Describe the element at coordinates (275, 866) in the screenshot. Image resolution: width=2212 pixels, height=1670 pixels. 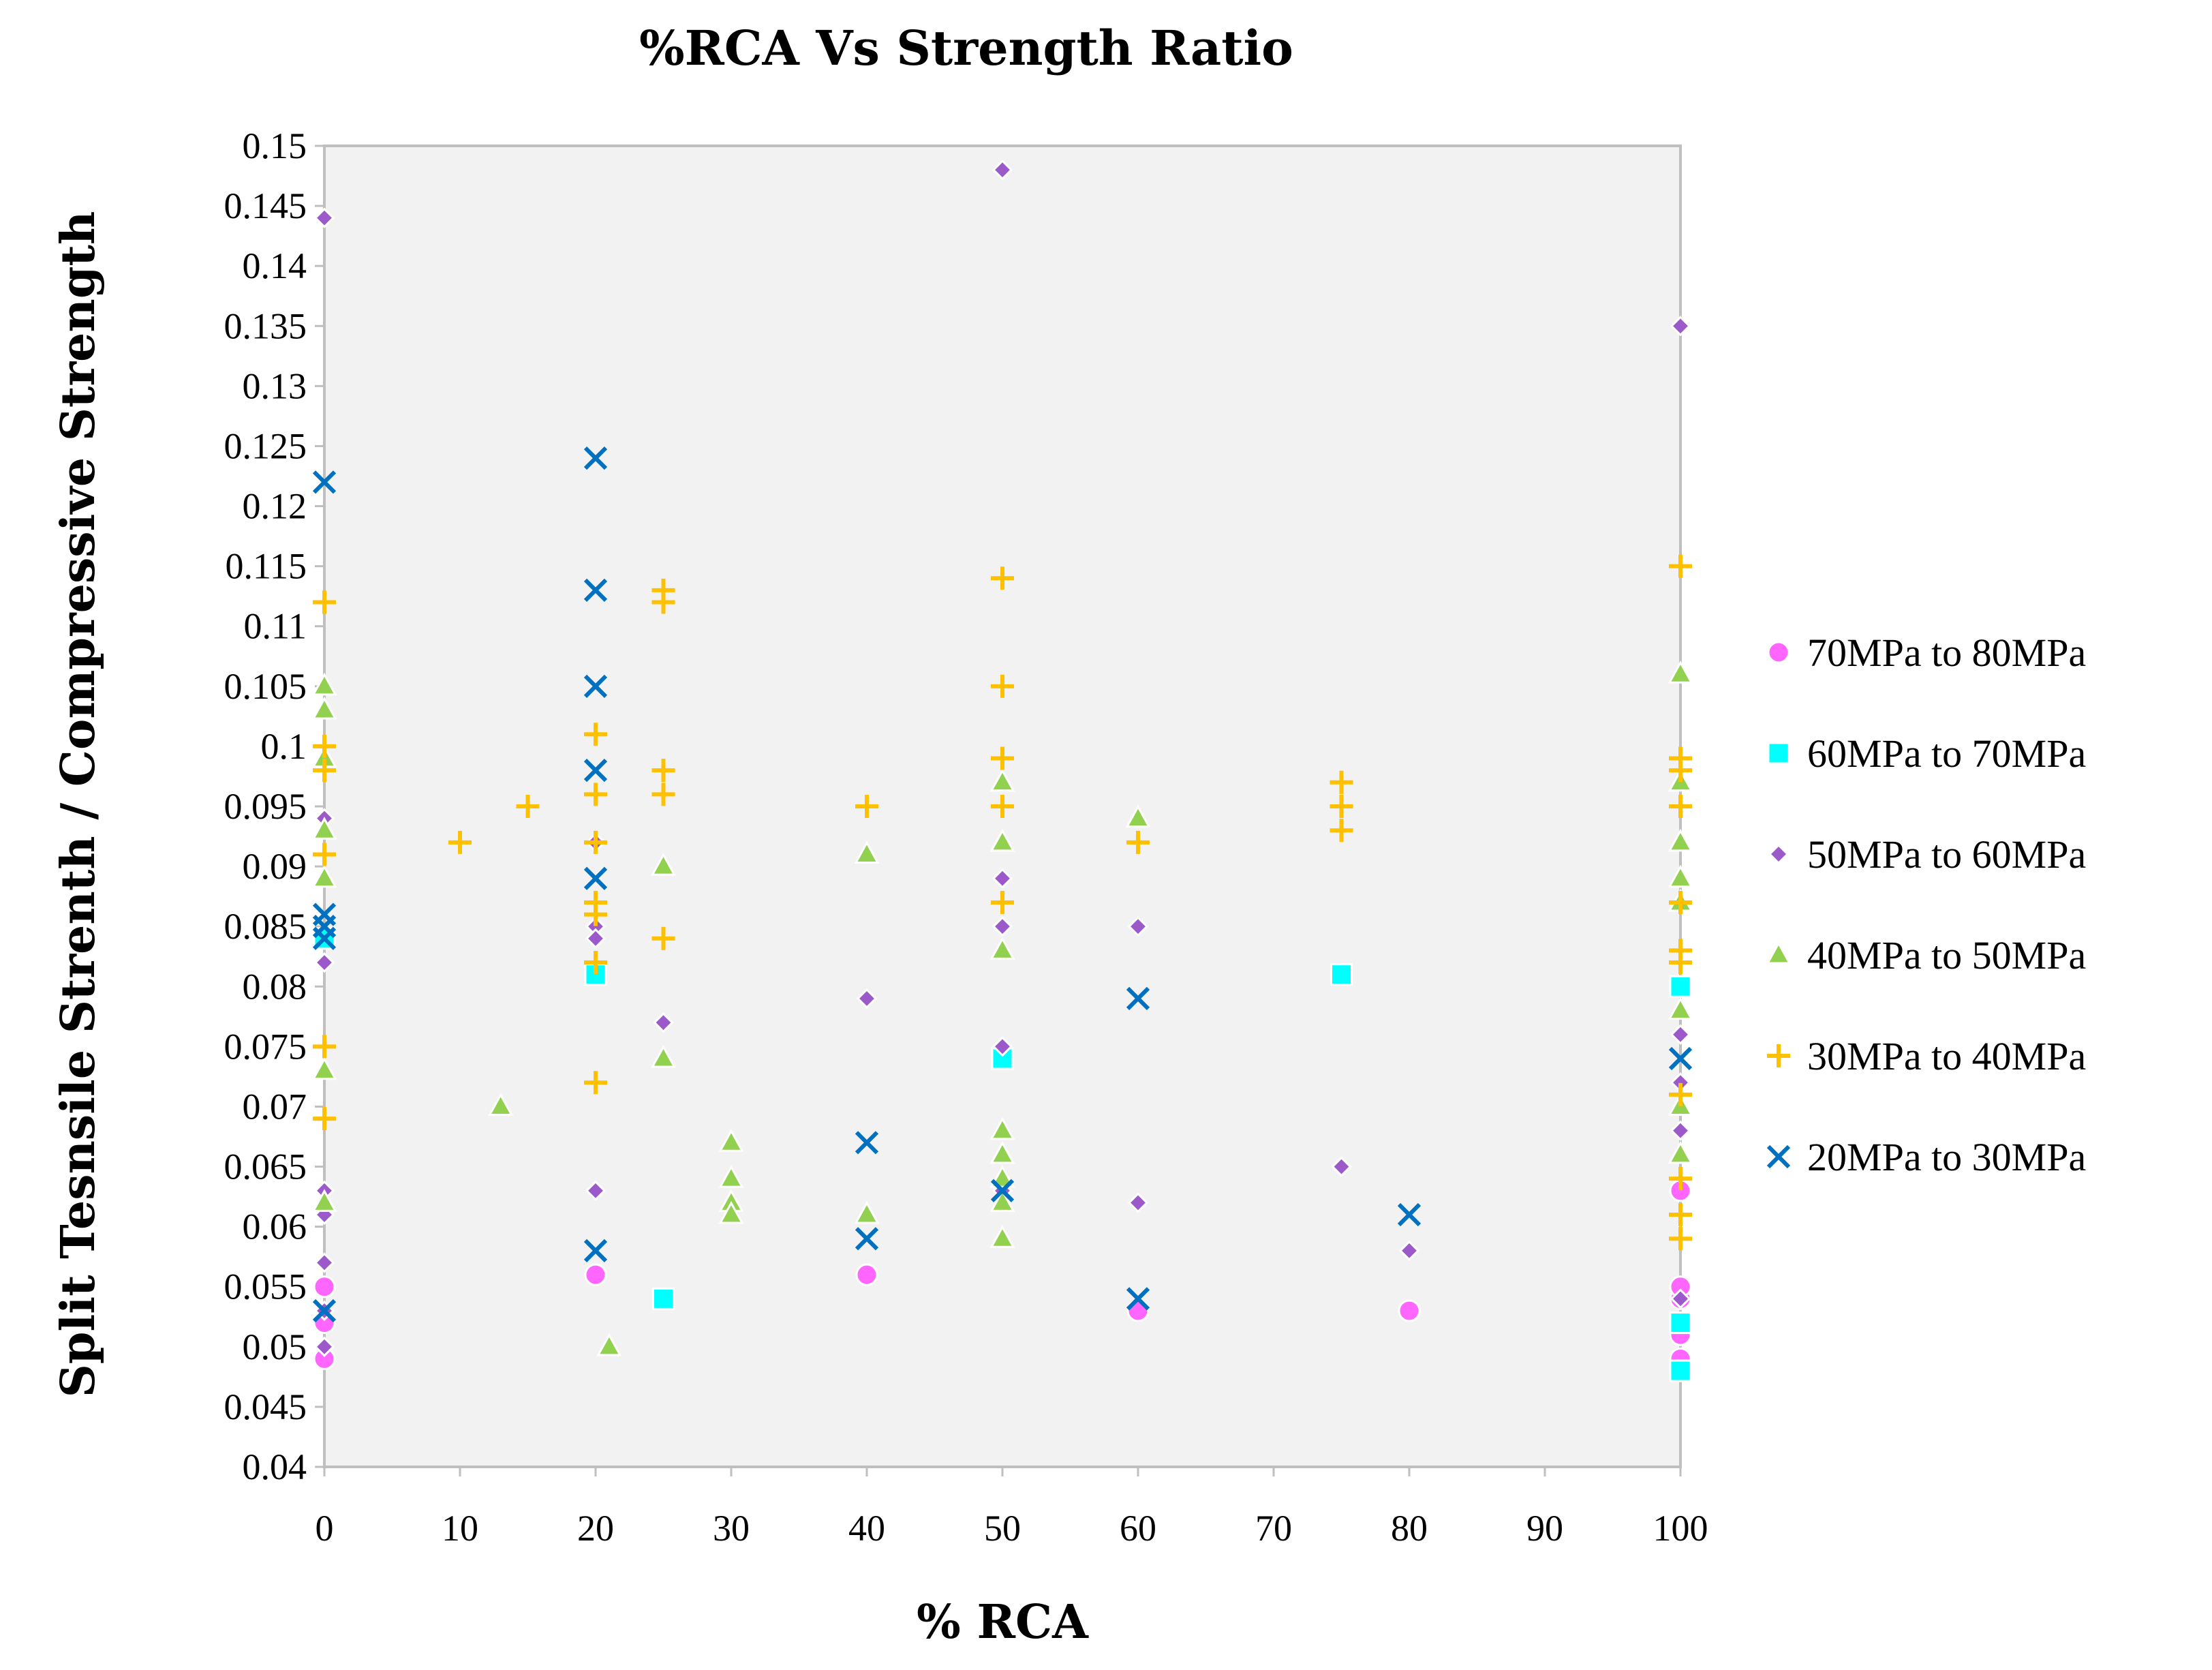
I see `y-tick-label: 0.09` at that location.